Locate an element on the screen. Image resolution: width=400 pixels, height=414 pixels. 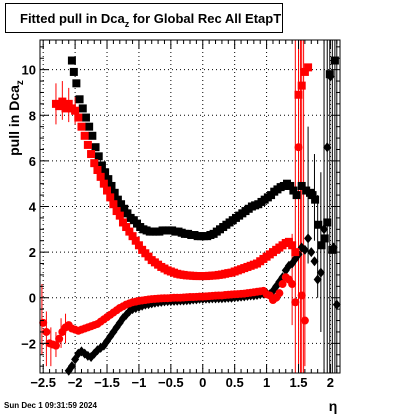
y-tick-label: 10 is located at coordinates (29, 70).